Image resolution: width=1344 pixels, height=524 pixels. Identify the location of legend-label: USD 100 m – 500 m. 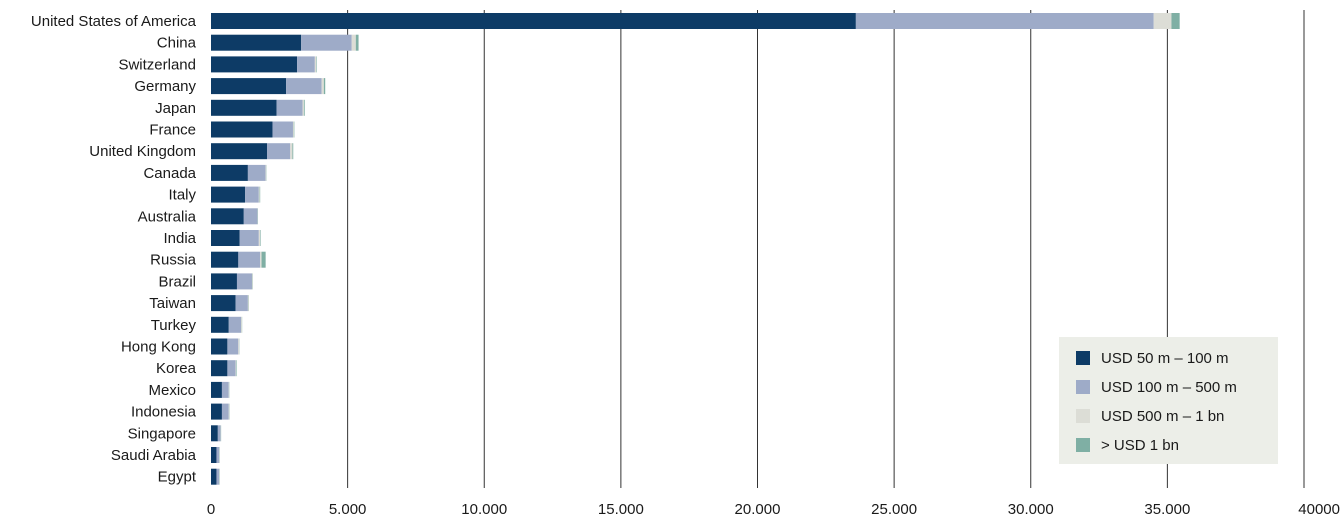
(1169, 387).